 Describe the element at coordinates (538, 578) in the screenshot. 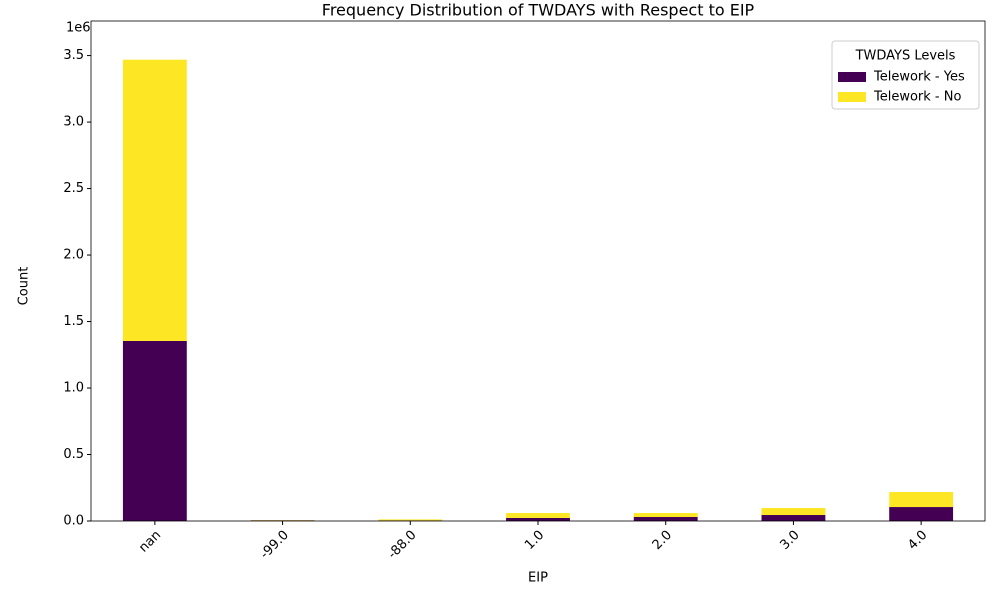

I see `x-axis-label: EIP` at that location.